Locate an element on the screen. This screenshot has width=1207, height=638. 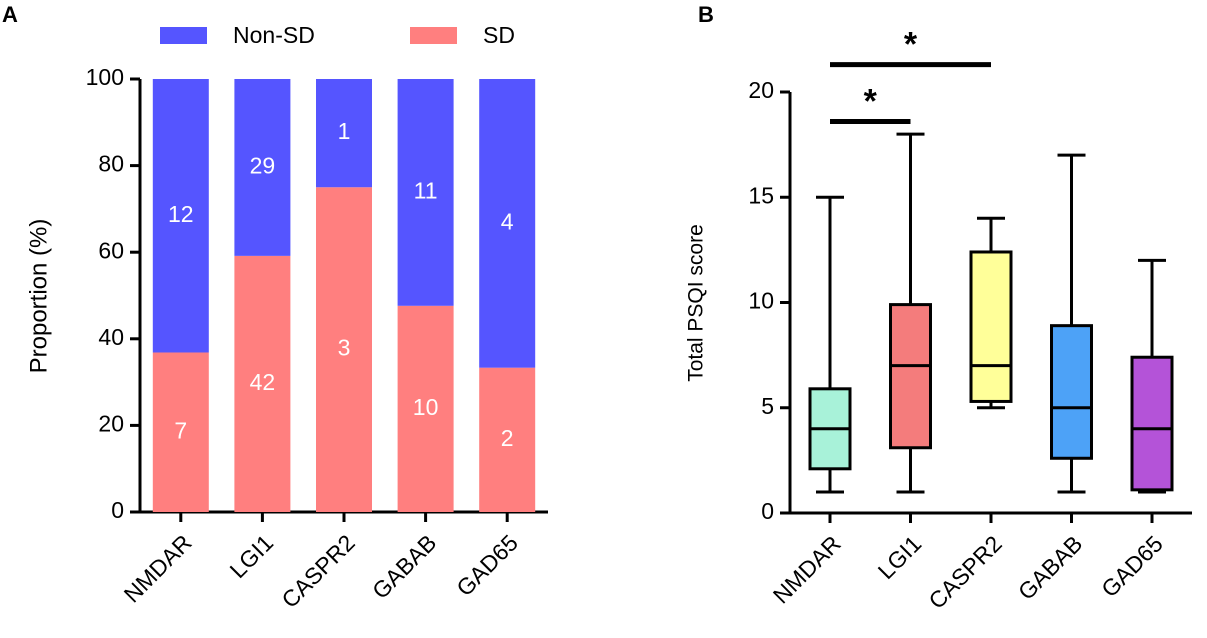
y-tick-label: 15 is located at coordinates (761, 195).